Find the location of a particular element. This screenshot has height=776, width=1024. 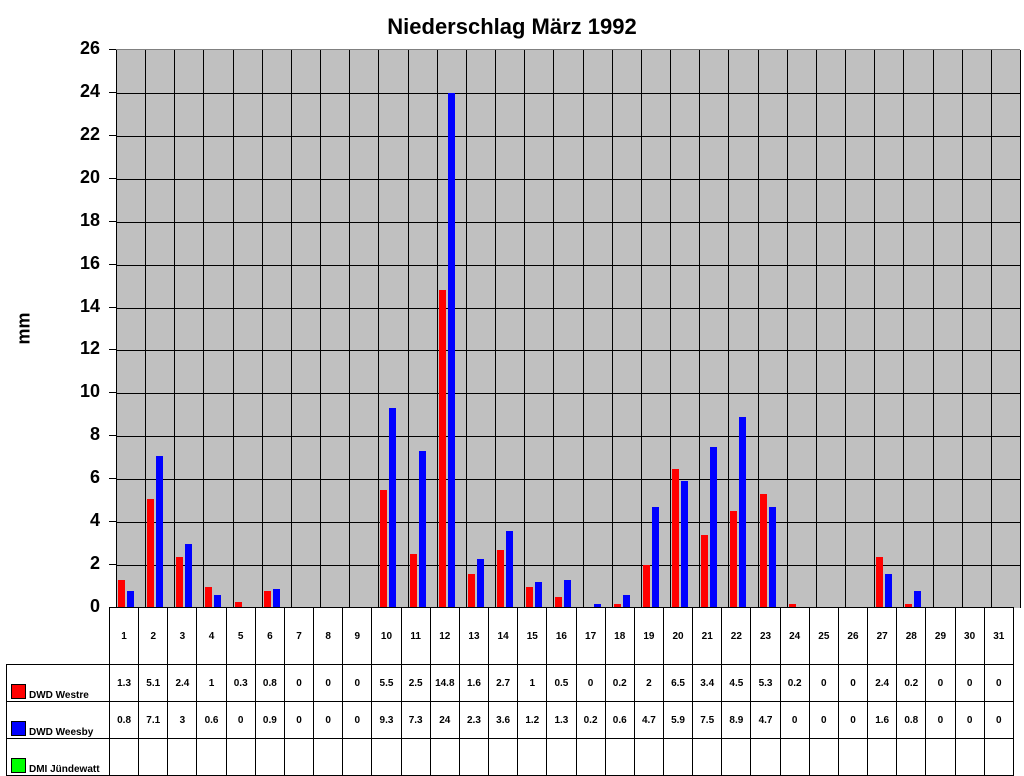

category-label: 25 is located at coordinates (823, 636).